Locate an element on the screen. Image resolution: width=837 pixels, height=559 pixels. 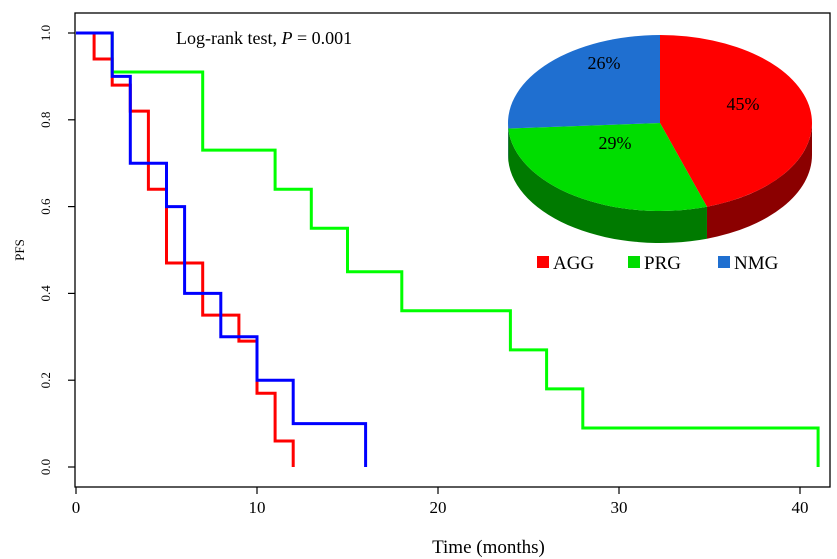
y-tick-label: 0.8 is located at coordinates (45, 120).